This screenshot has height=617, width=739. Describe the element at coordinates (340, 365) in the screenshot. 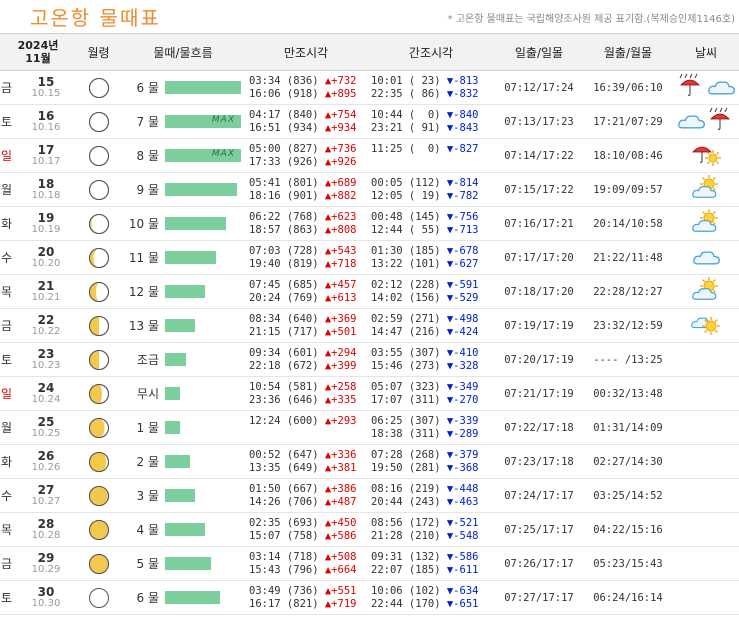

I see `tide-difference: ▲+399` at that location.